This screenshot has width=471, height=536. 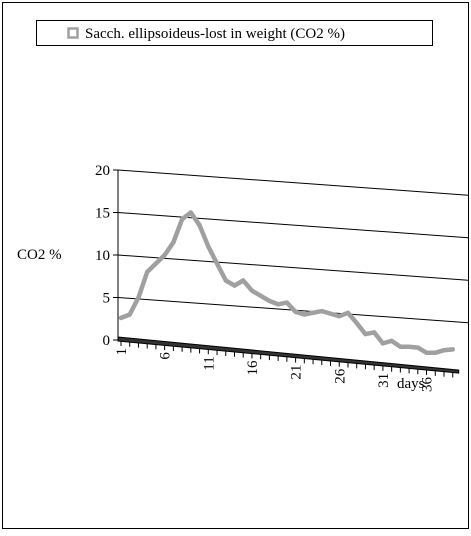 What do you see at coordinates (73, 33) in the screenshot?
I see `legend-swatch` at bounding box center [73, 33].